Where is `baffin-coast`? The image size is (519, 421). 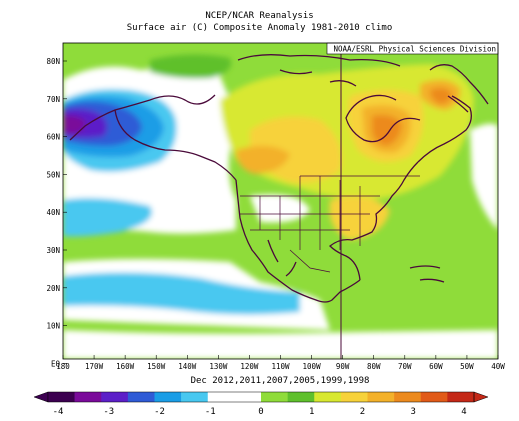
baffin-coast is located at coordinates (459, 88).